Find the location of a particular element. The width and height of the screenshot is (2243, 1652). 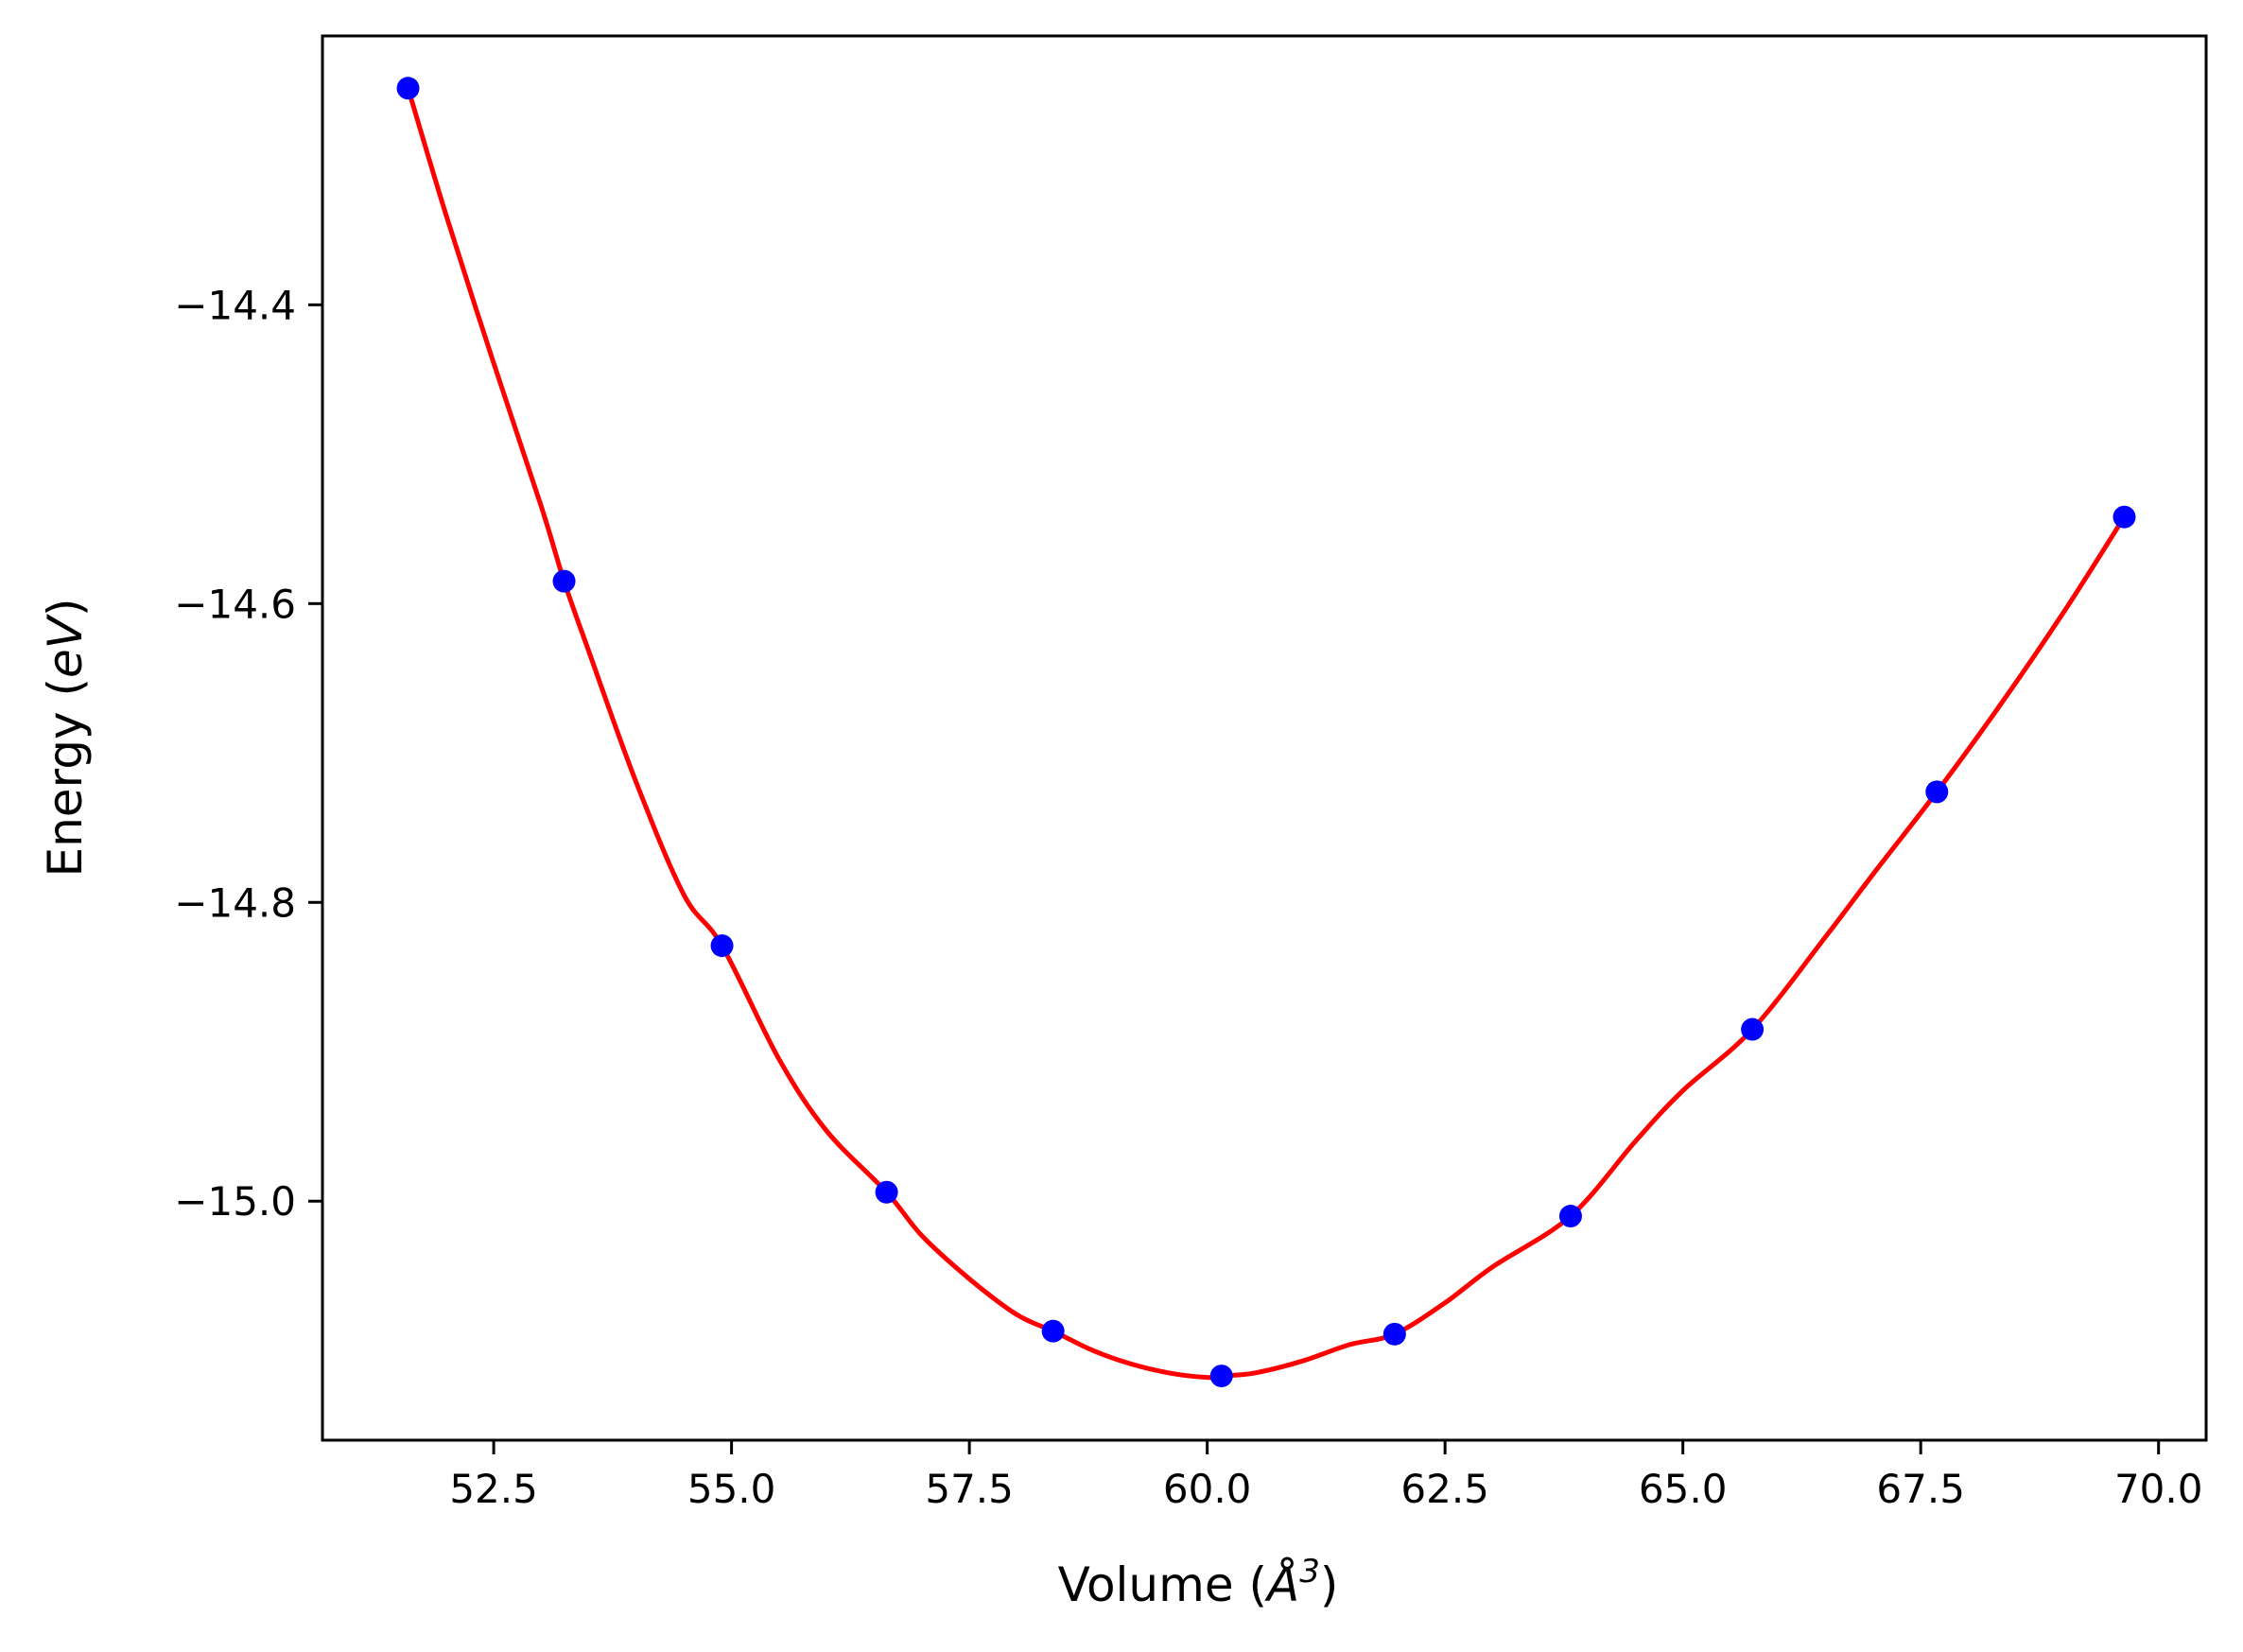

x-axis-ticks: 52.5 55.0 57.5 60.0 62.5 65.0 67.5 70.0 is located at coordinates (1325, 1476).